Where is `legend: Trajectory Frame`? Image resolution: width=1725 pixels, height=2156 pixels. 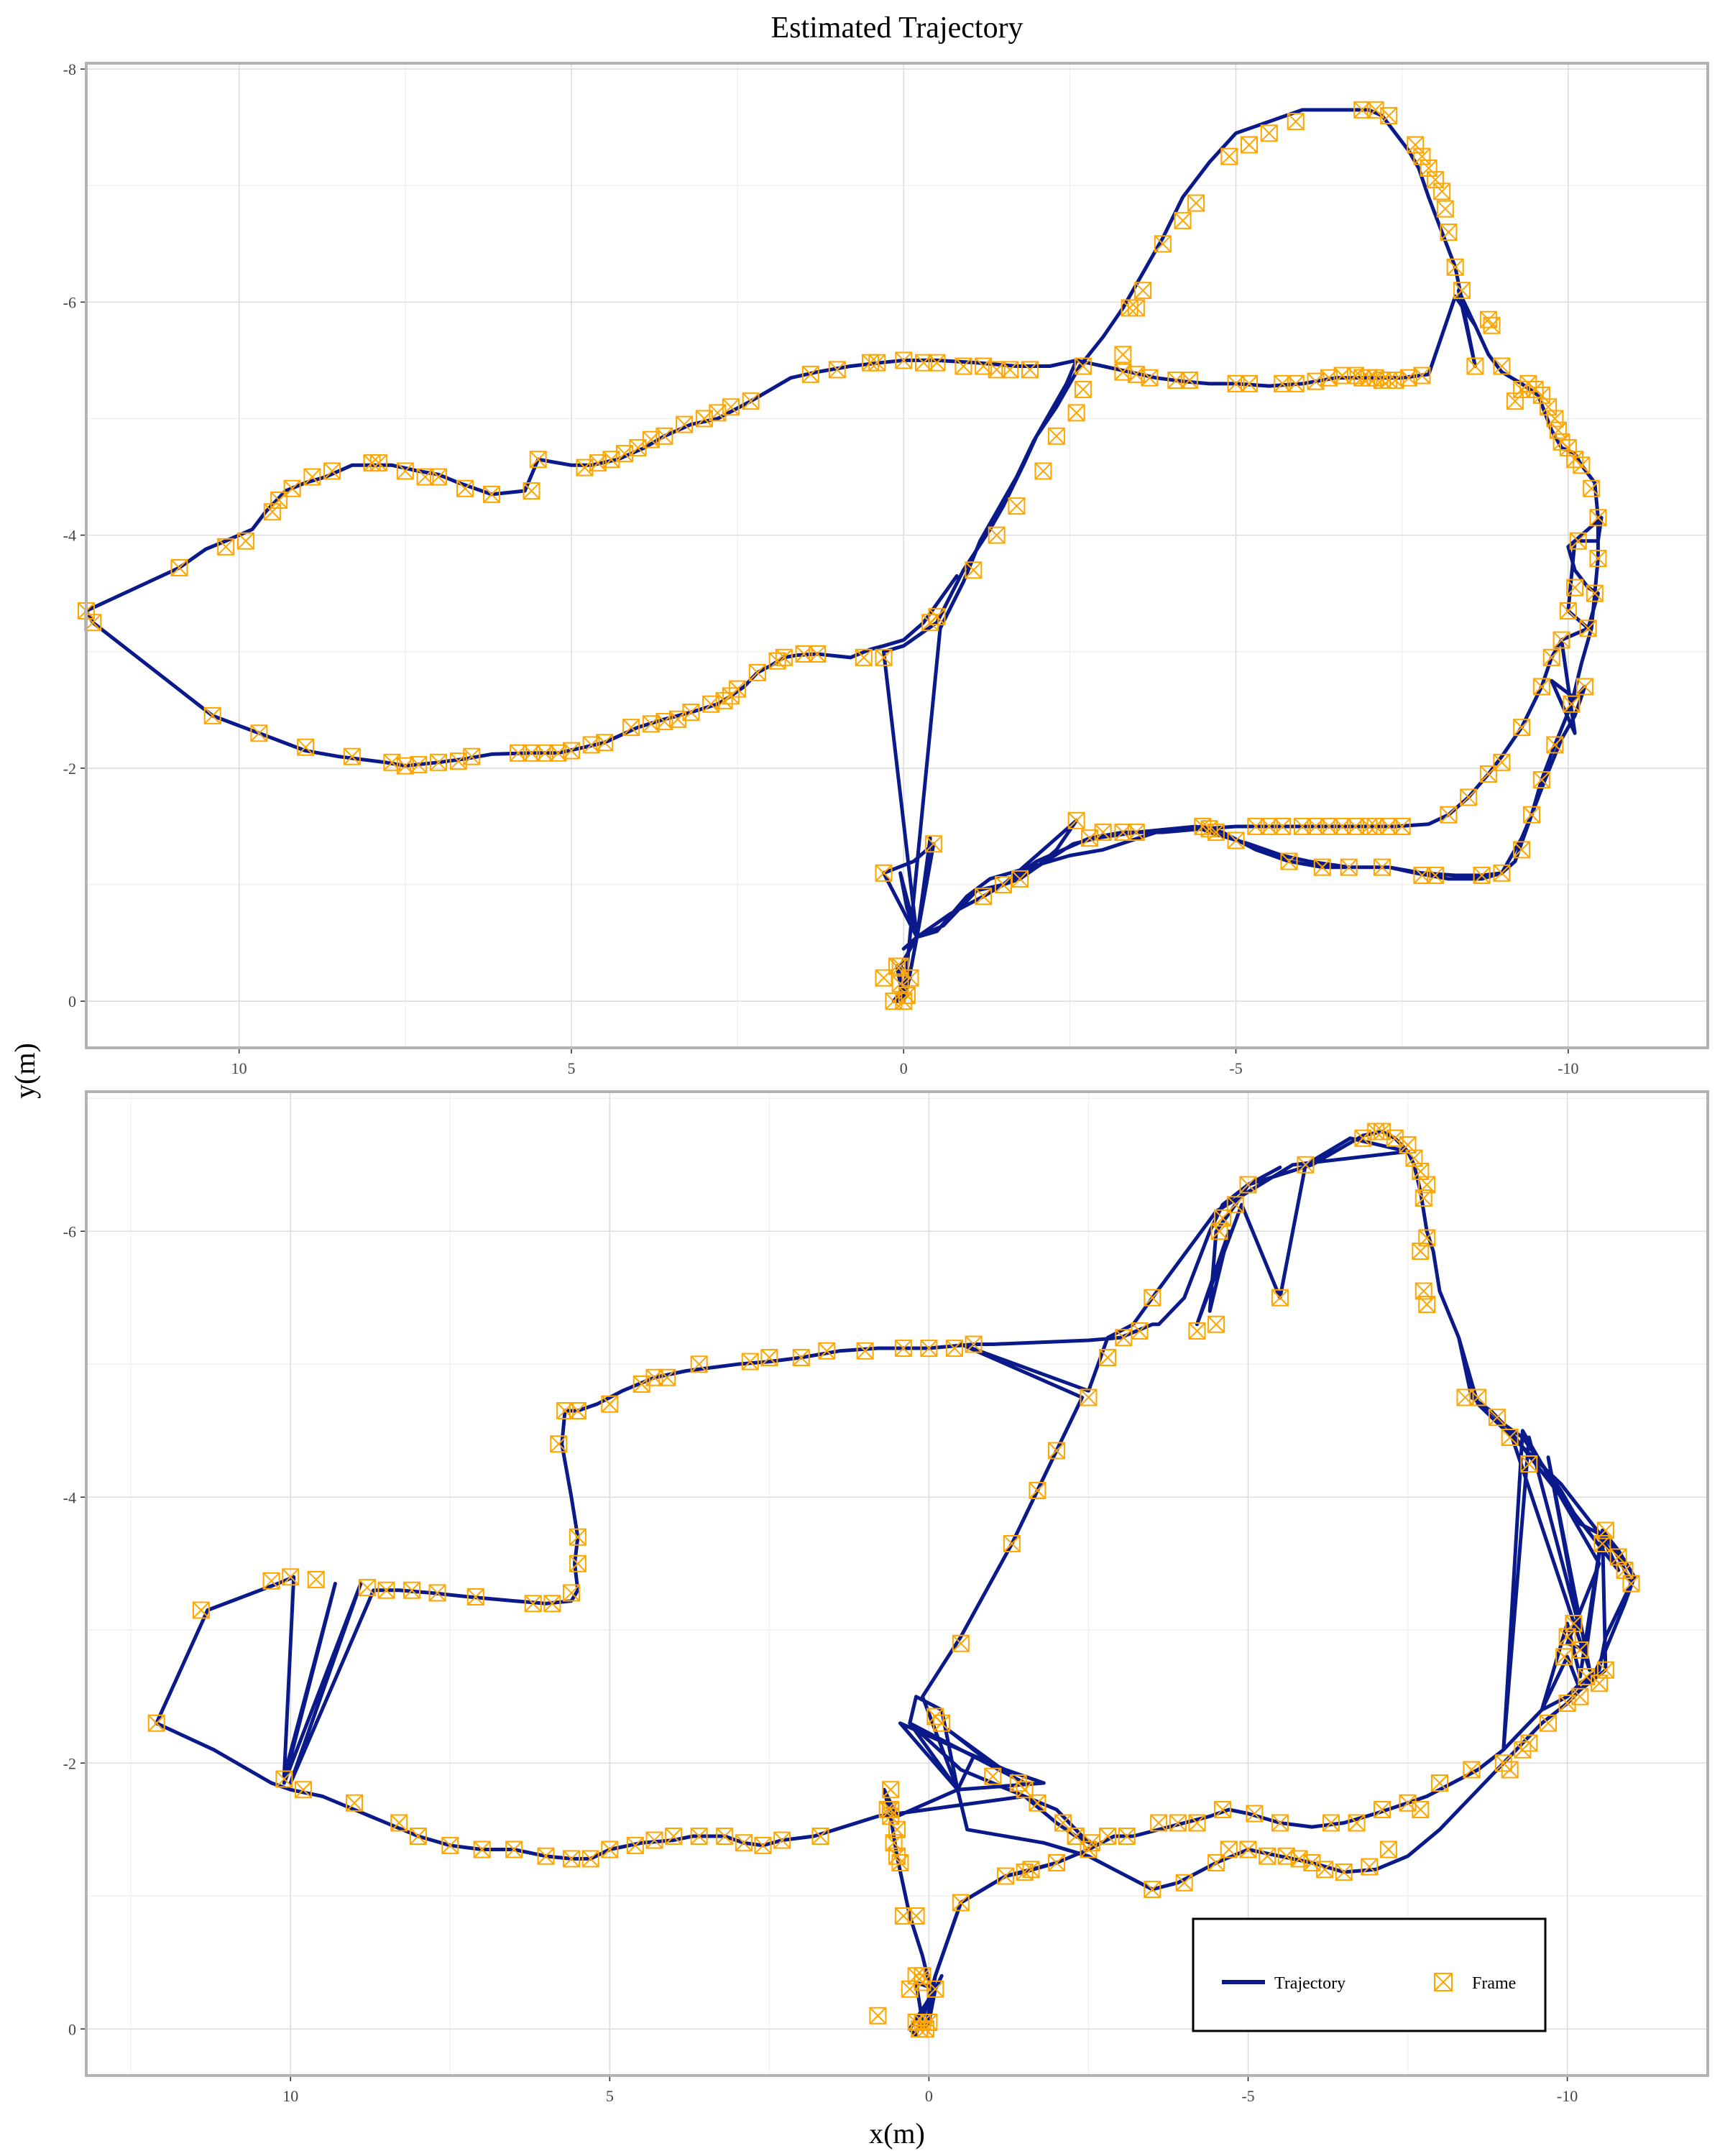
legend: Trajectory Frame is located at coordinates (1369, 1974).